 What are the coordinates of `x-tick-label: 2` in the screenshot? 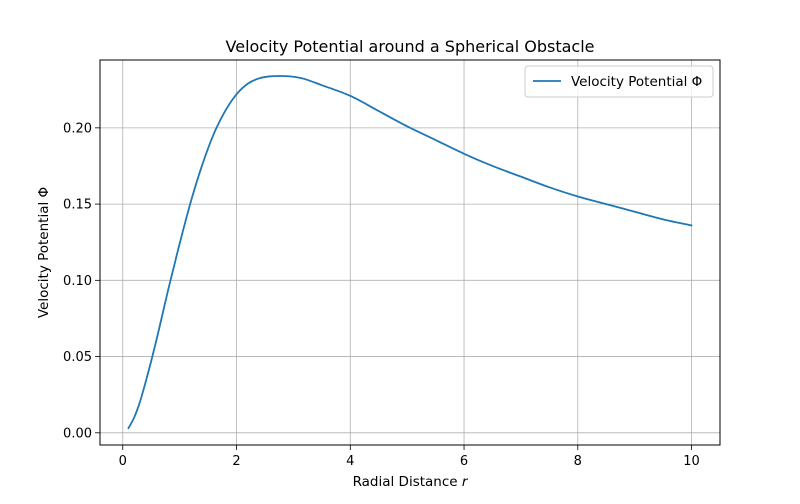 It's located at (236, 461).